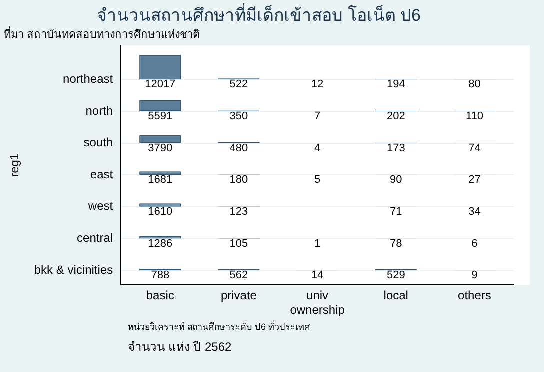  I want to click on data-label: 6, so click(475, 244).